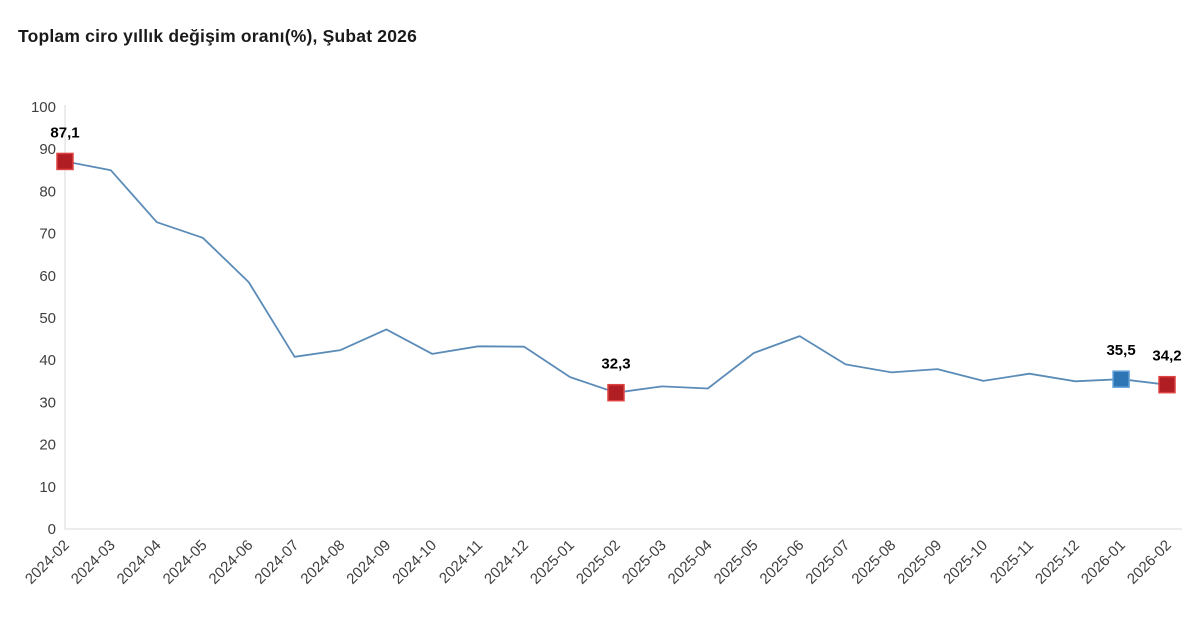  I want to click on y-tick-label: 20, so click(47, 445).